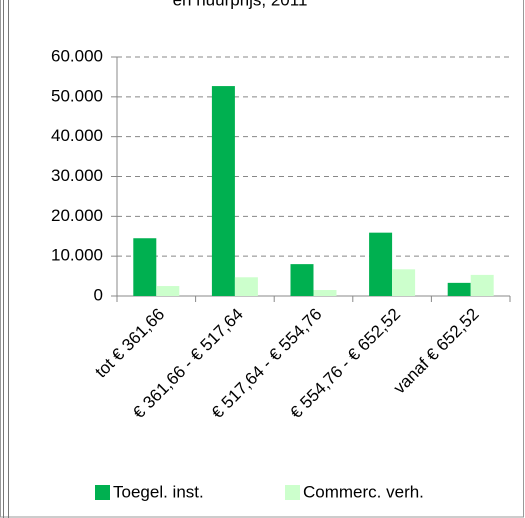 The height and width of the screenshot is (518, 525). What do you see at coordinates (129, 343) in the screenshot?
I see `x-tick-label: tot € 361,66` at bounding box center [129, 343].